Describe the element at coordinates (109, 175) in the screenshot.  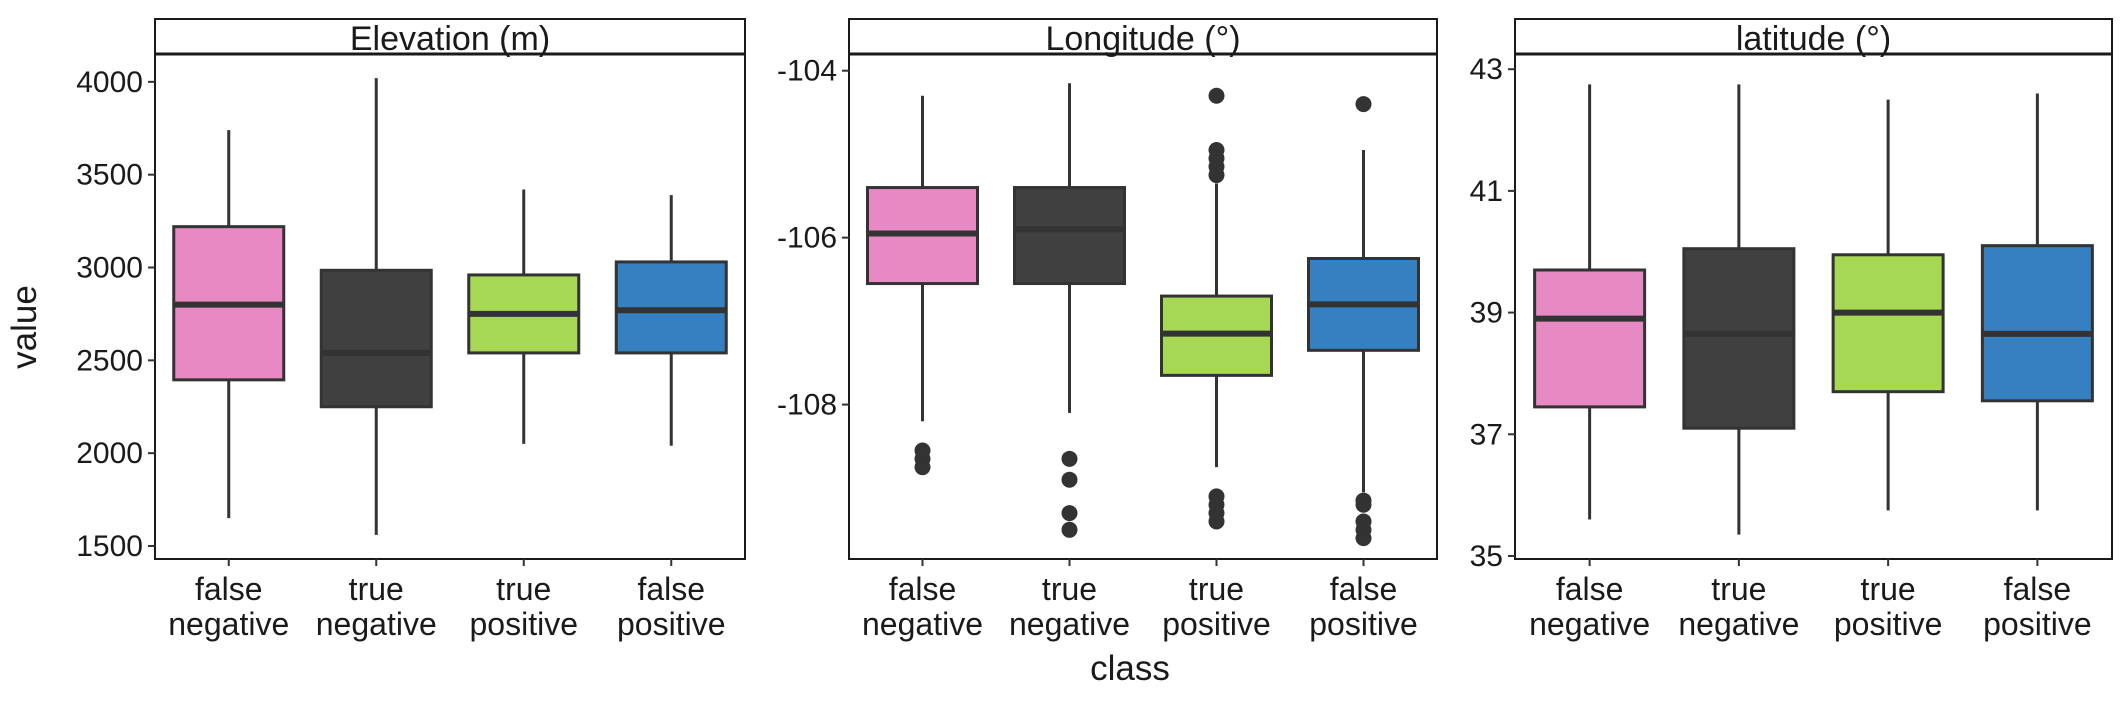
I see `y-tick-label: 3500` at that location.